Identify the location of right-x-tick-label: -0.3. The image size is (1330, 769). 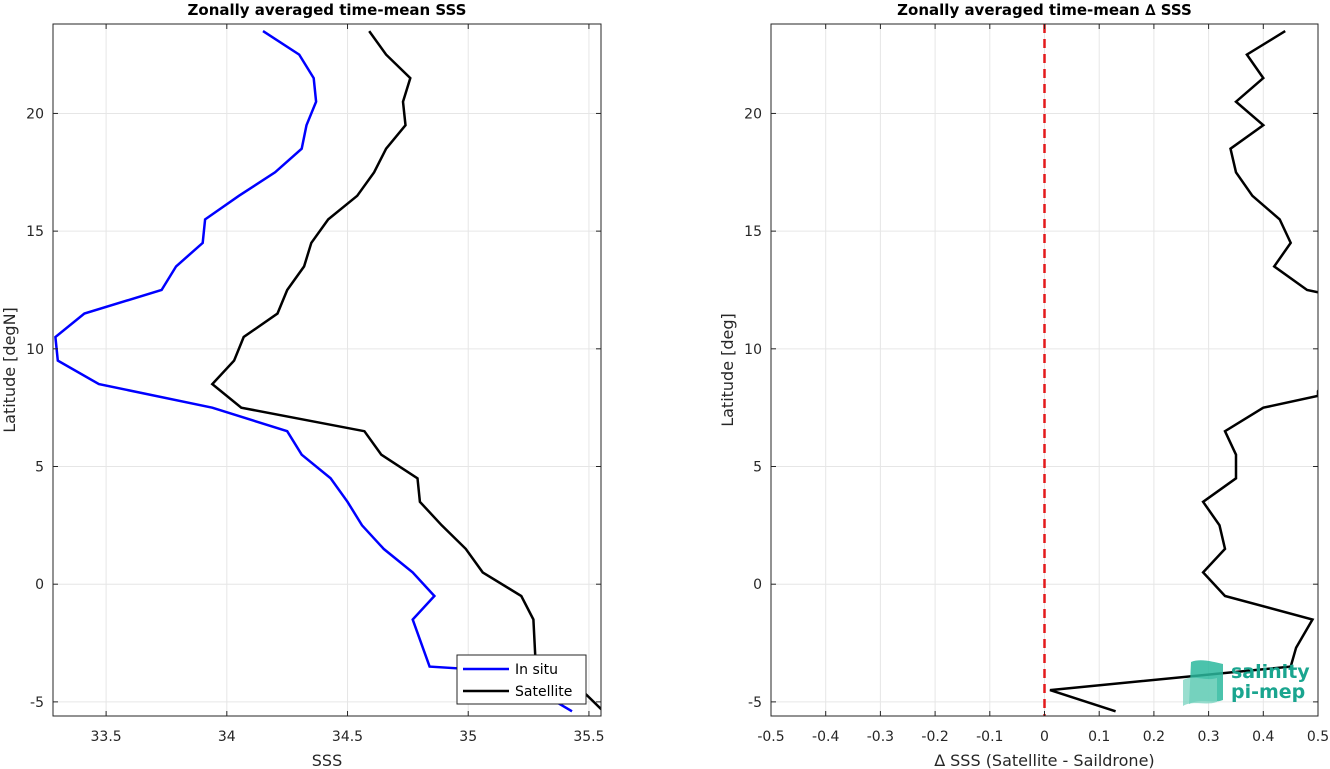
(880, 737).